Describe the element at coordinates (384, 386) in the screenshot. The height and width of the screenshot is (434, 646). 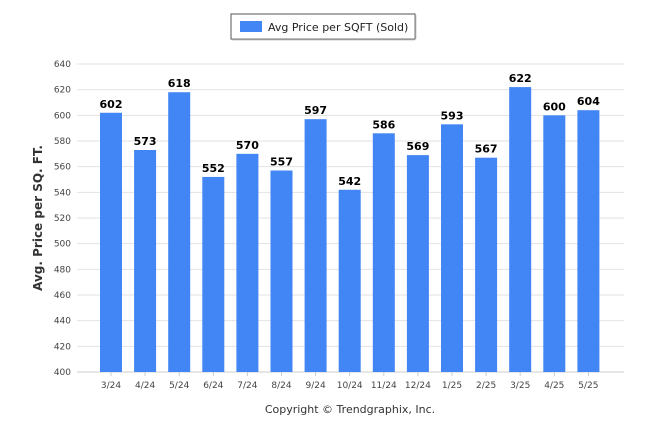
I see `x-tick-label: 11/24` at that location.